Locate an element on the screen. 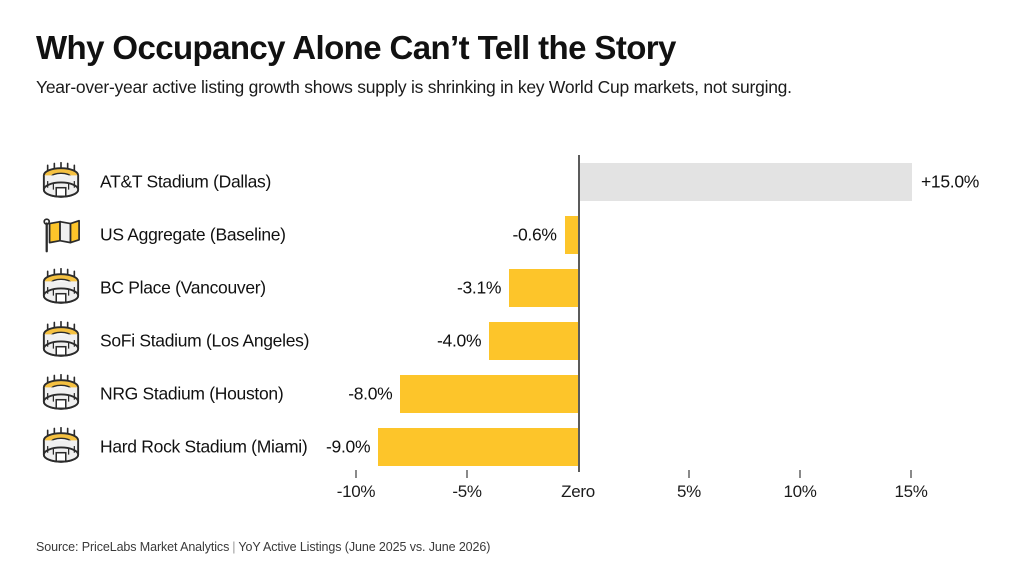 This screenshot has height=572, width=1024. bar-value-label: -0.6% is located at coordinates (534, 234).